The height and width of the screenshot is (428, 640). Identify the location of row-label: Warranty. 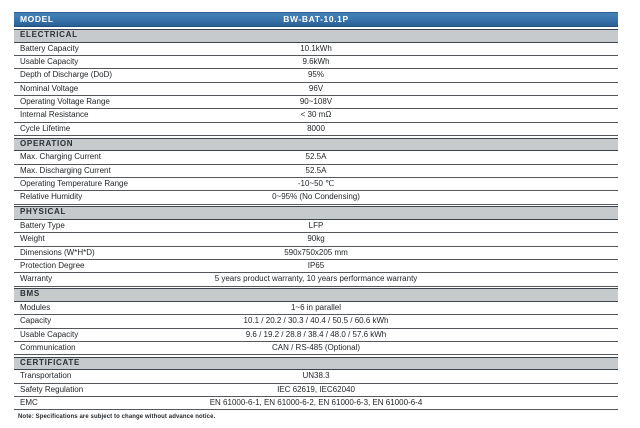
(36, 279).